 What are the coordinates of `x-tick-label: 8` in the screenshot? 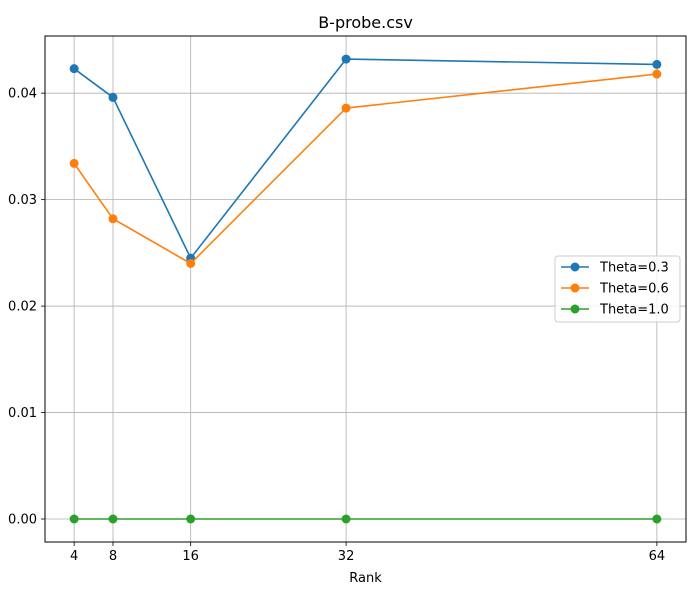 It's located at (113, 556).